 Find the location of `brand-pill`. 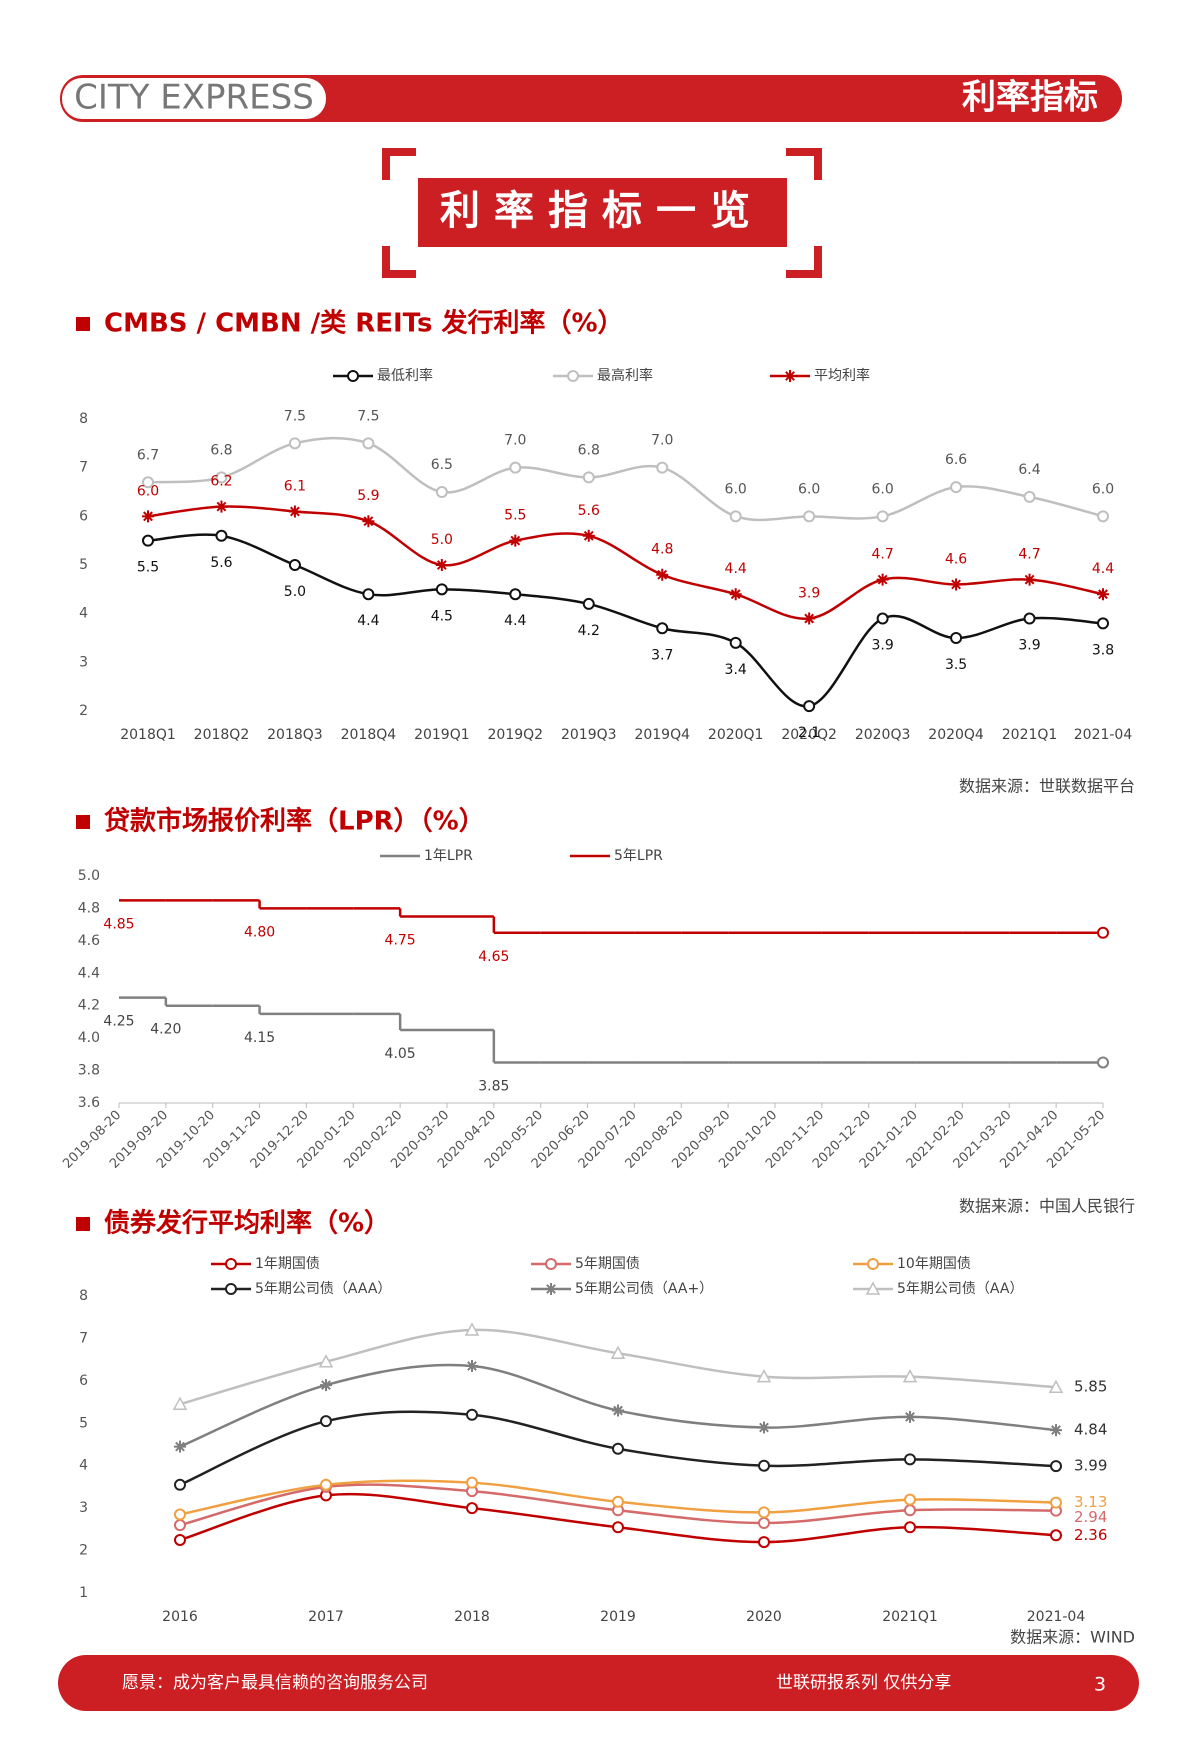

brand-pill is located at coordinates (194, 98).